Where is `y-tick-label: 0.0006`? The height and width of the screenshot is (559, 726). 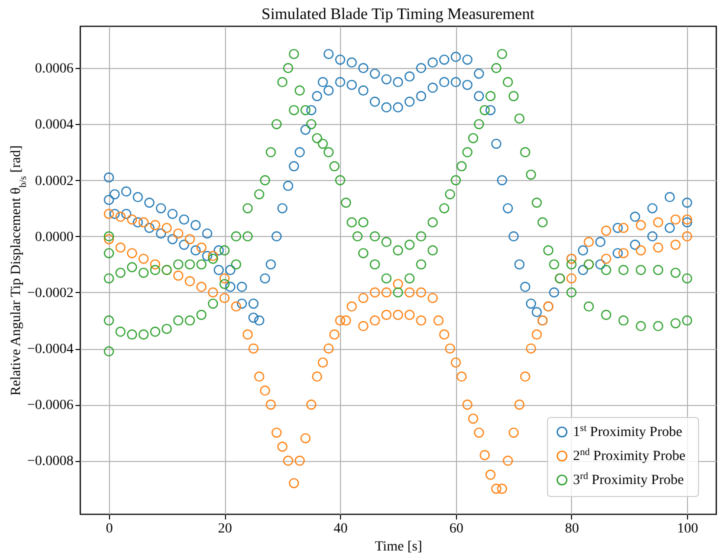 y-tick-label: 0.0006 is located at coordinates (54, 69).